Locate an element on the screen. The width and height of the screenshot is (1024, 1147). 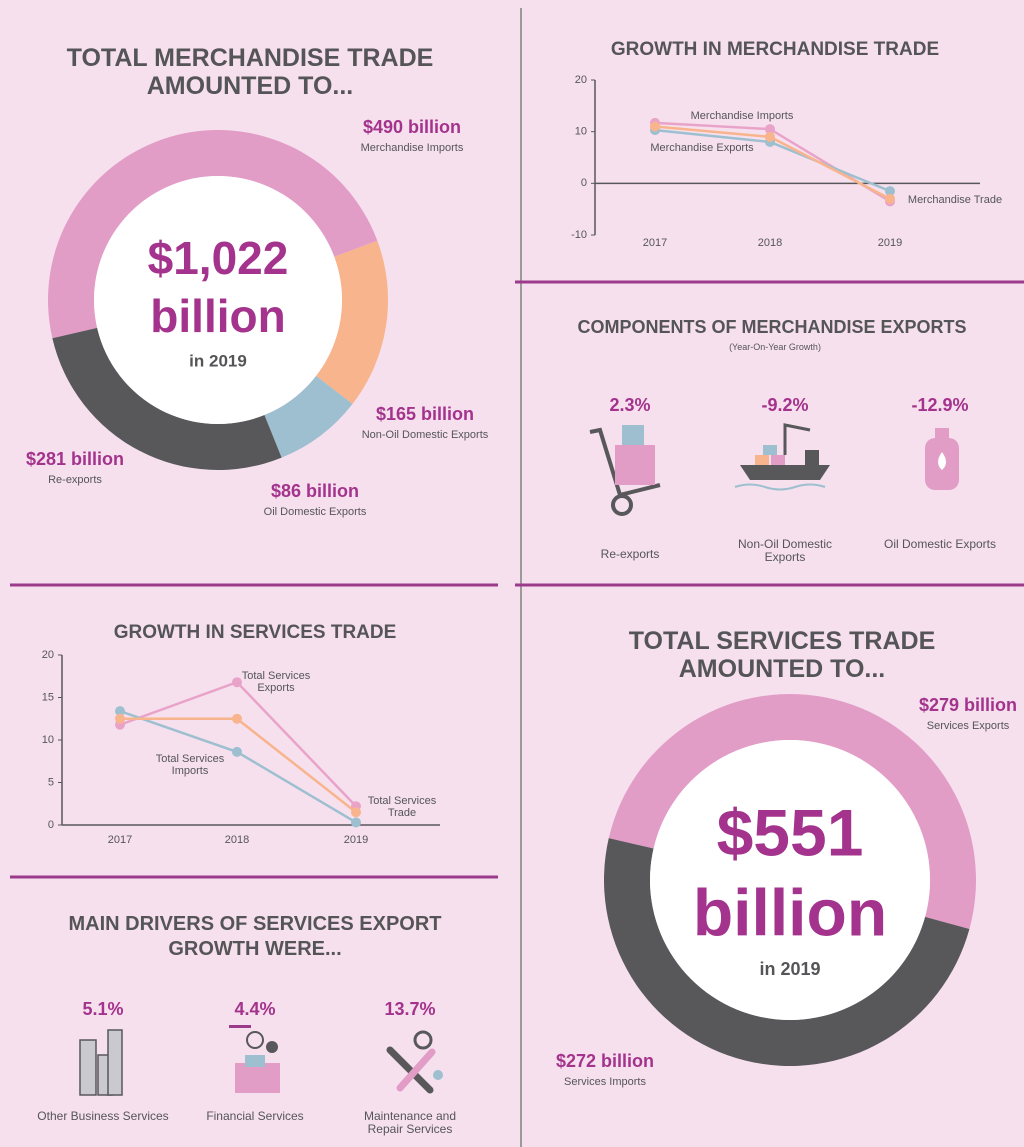
value-label: $281 billion is located at coordinates (75, 459).